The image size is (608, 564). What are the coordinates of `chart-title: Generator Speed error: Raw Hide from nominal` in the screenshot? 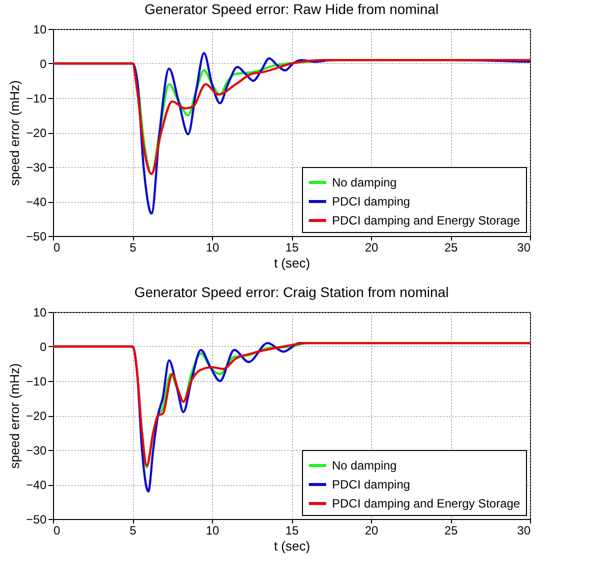 It's located at (291, 9).